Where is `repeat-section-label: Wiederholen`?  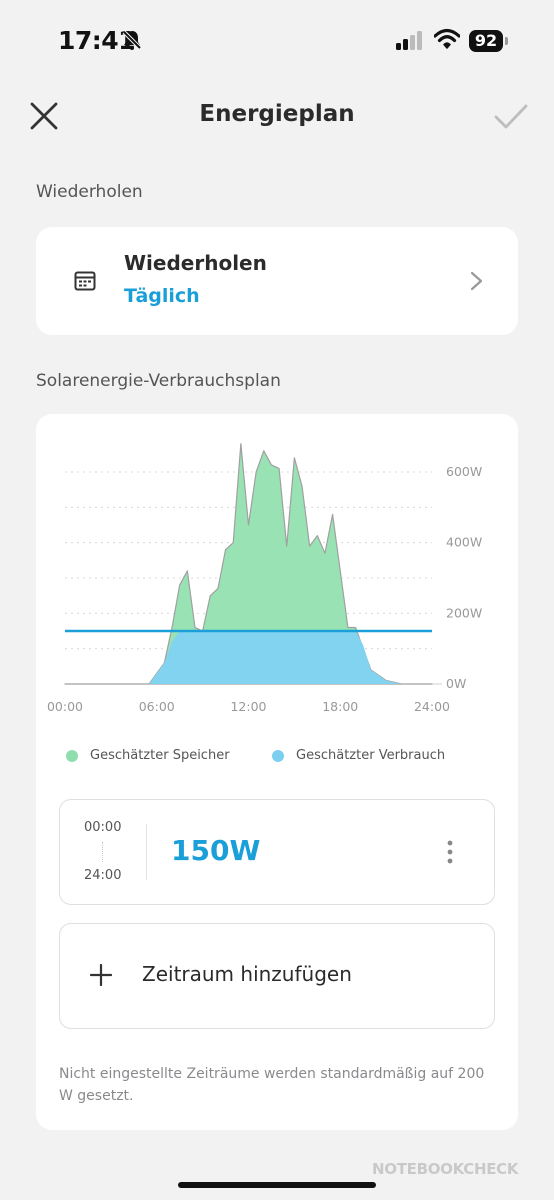 repeat-section-label: Wiederholen is located at coordinates (89, 192).